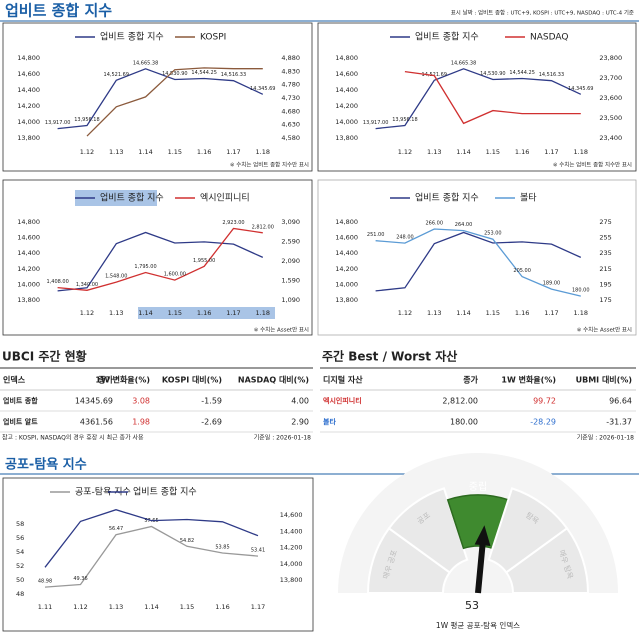 The width and height of the screenshot is (639, 632). What do you see at coordinates (96, 422) in the screenshot?
I see `table-cell: 4361.56` at bounding box center [96, 422].